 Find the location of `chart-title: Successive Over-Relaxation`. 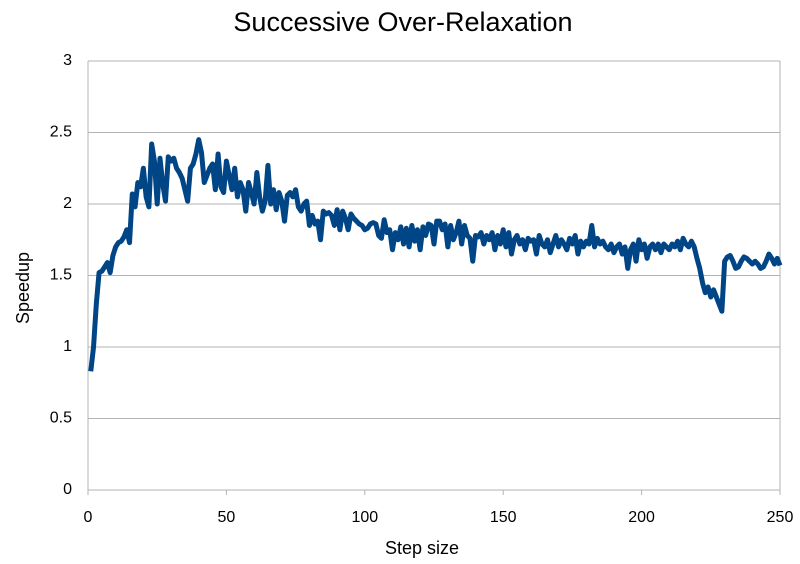

chart-title: Successive Over-Relaxation is located at coordinates (402, 22).